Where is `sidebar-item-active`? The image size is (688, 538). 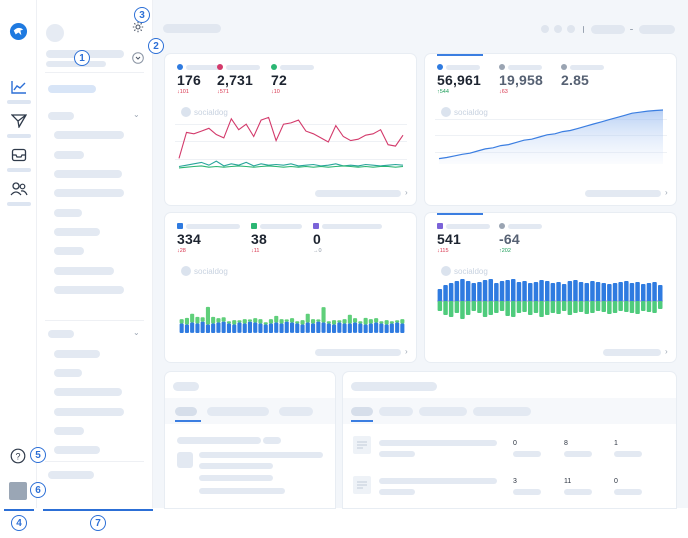
sidebar-item-active is located at coordinates (72, 89).